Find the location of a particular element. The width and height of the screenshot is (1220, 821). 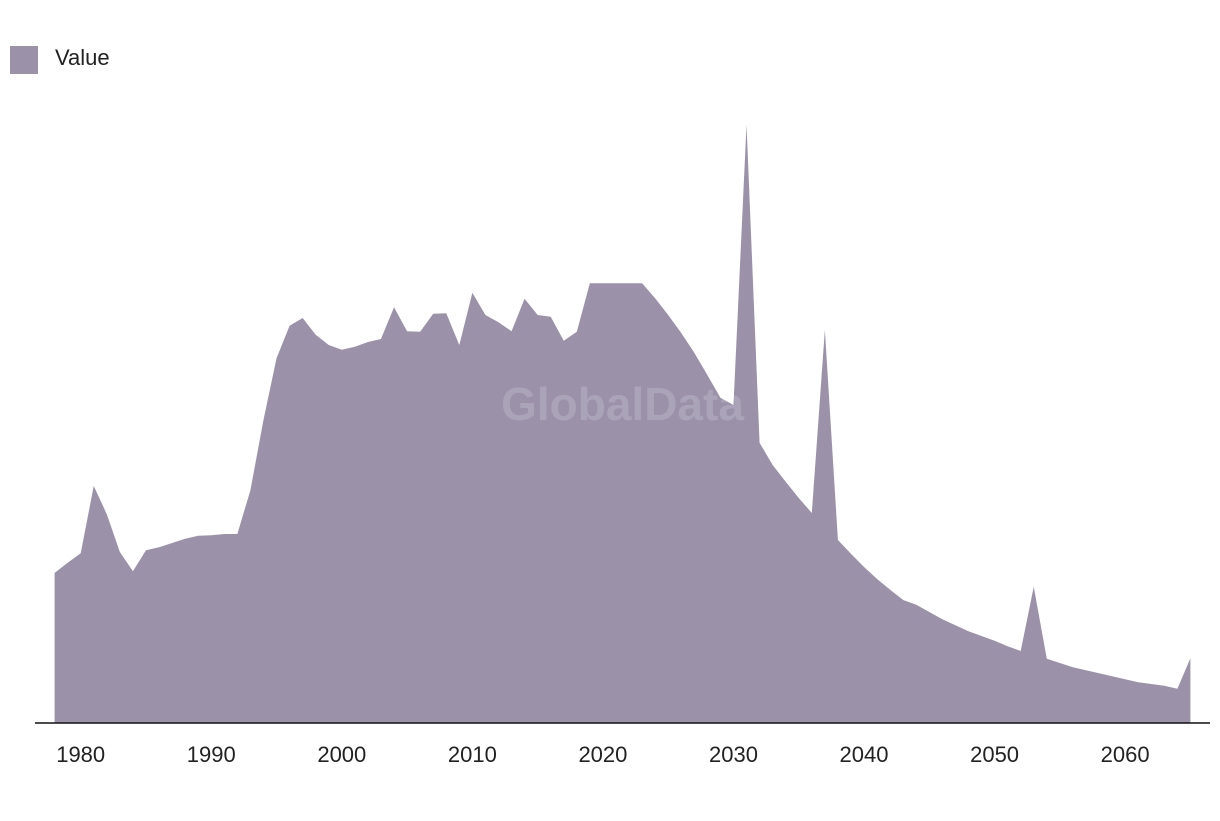

legend-swatch is located at coordinates (24, 60).